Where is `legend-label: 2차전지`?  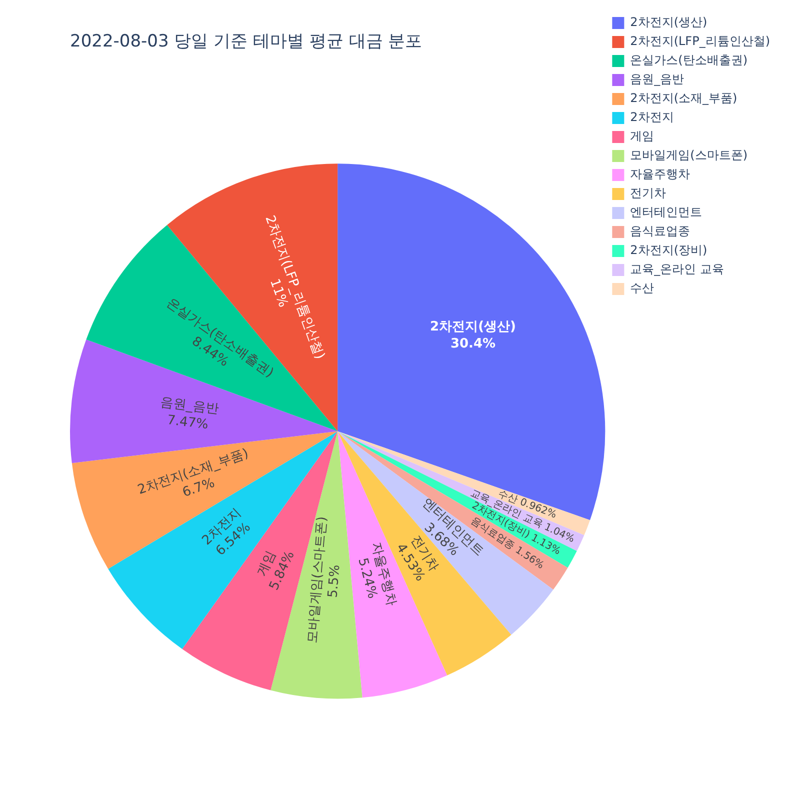 legend-label: 2차전지 is located at coordinates (652, 117).